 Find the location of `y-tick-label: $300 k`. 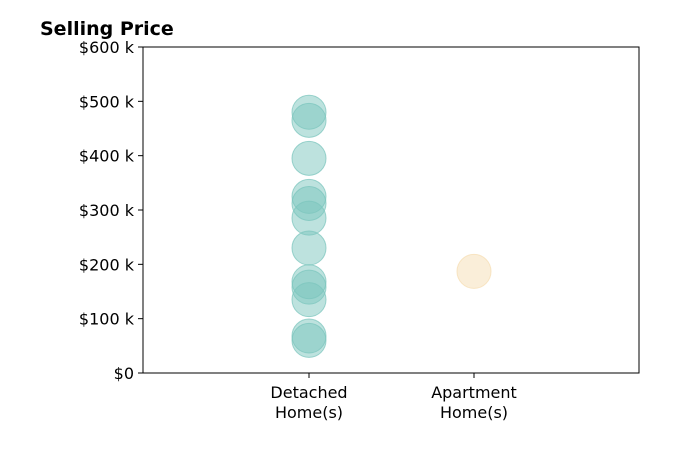

y-tick-label: $300 k is located at coordinates (107, 210).